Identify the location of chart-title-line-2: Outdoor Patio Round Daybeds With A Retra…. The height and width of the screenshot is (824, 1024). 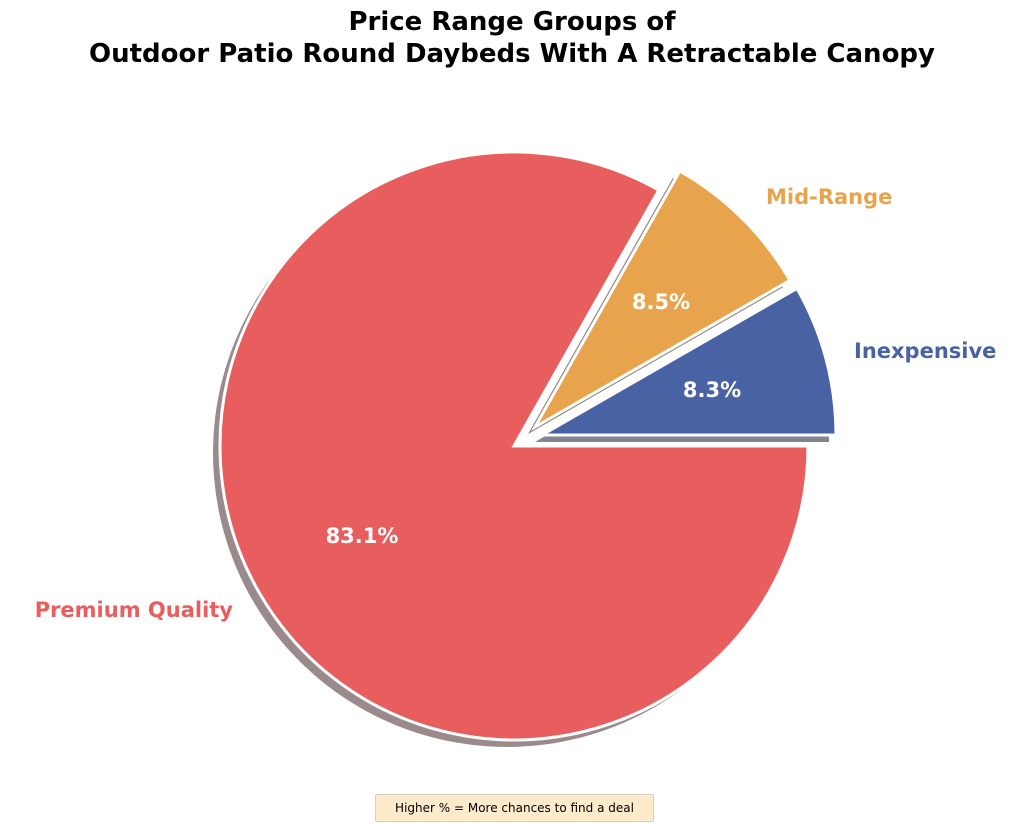
(512, 54).